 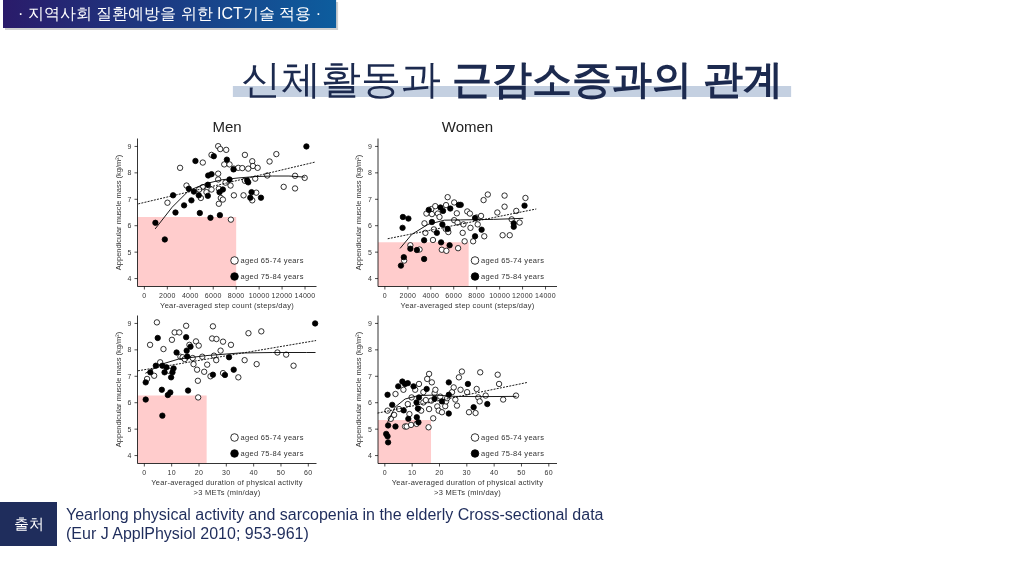 I want to click on chart-title: Men, so click(x=227, y=126).